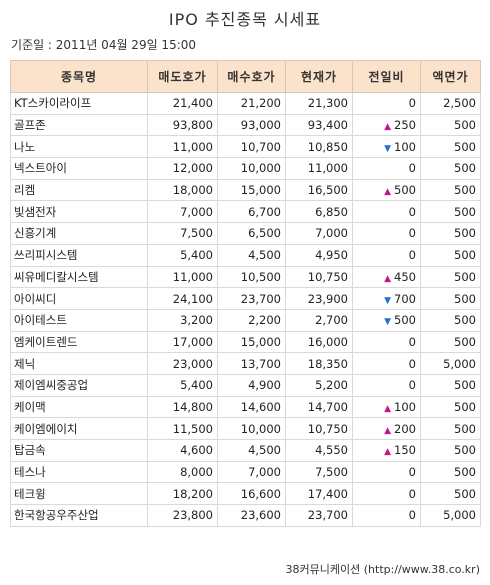 The width and height of the screenshot is (490, 585). Describe the element at coordinates (79, 125) in the screenshot. I see `stock-name-cell: 골프존` at that location.